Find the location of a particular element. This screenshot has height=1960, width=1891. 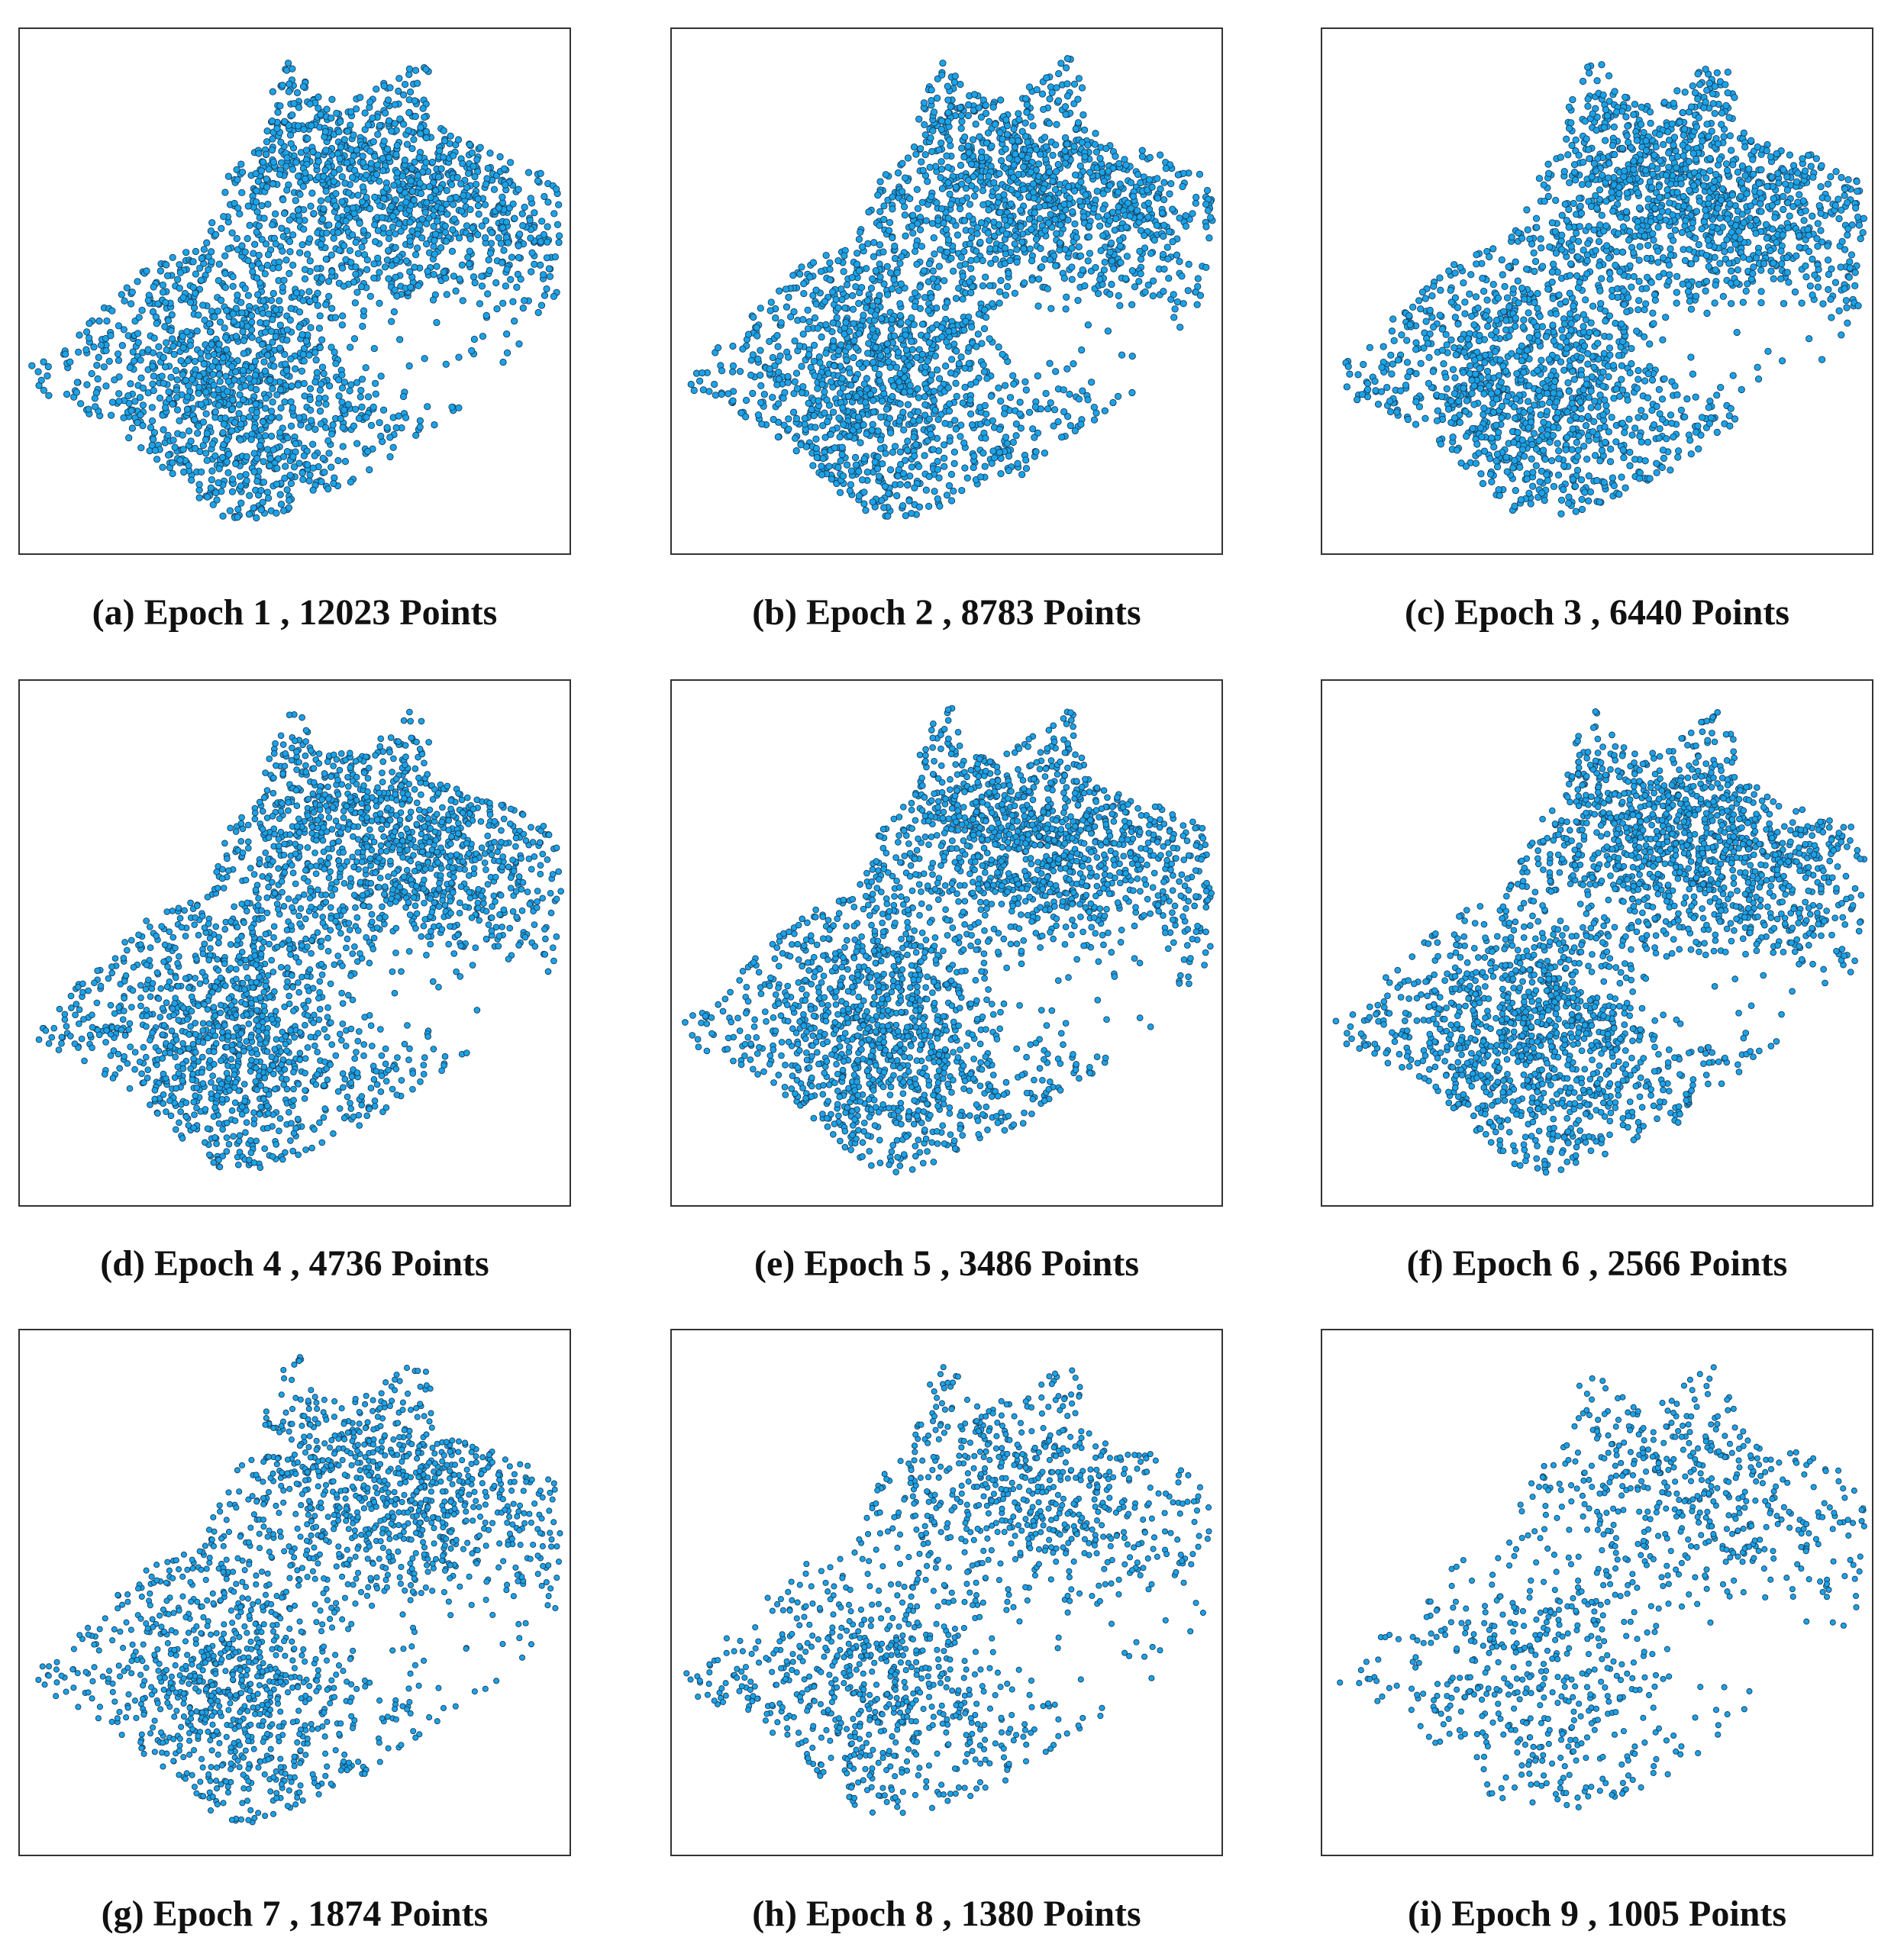

caption-epoch-1: (a) Epoch 1 , 12023 Points is located at coordinates (295, 612).